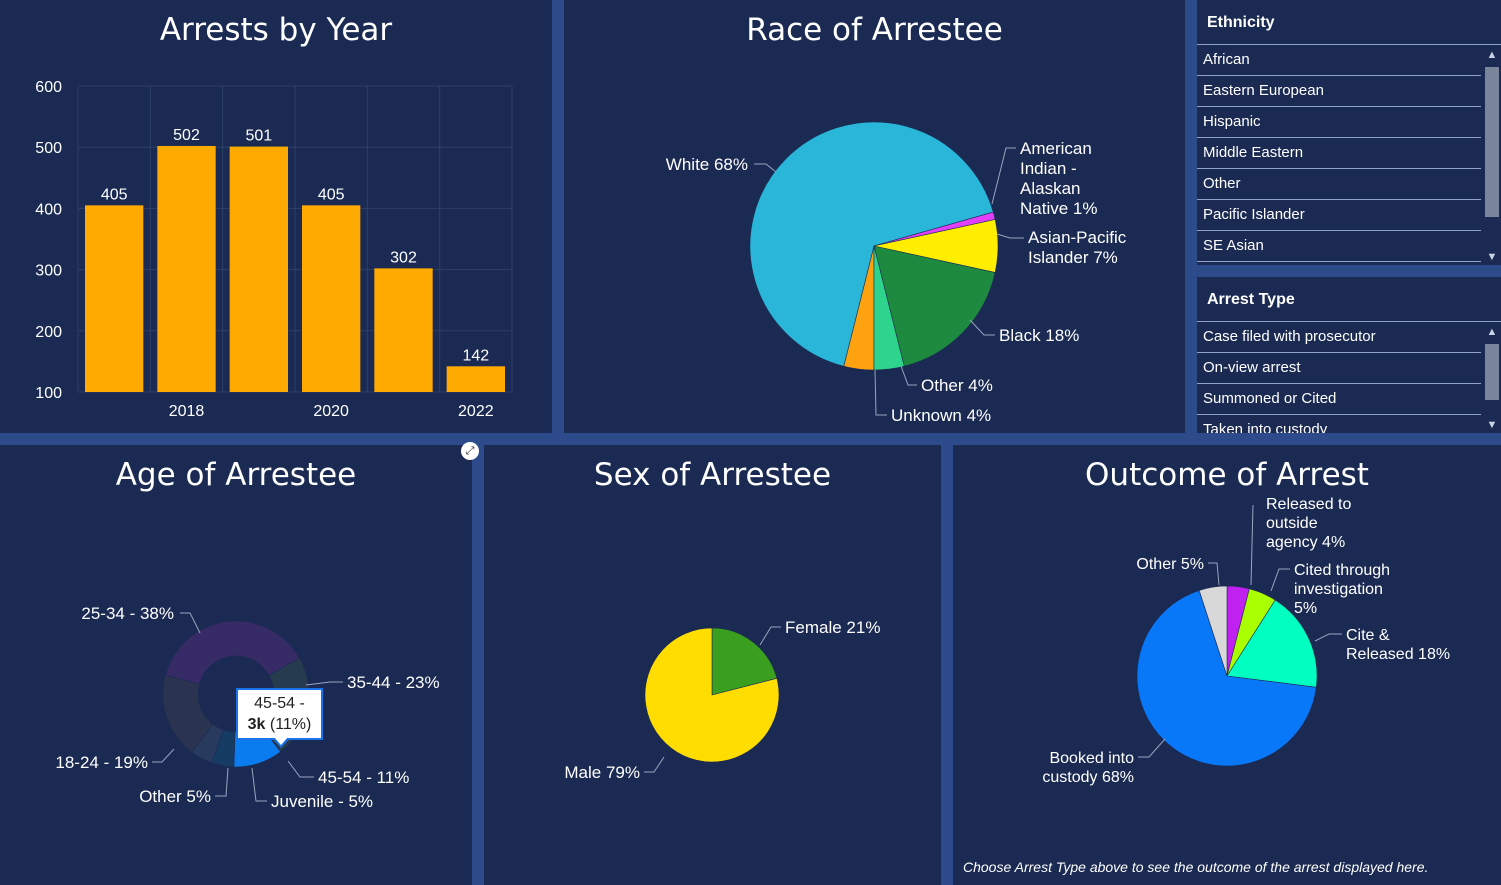 This screenshot has height=885, width=1501. I want to click on ethnicity-list-item: Other, so click(1339, 184).